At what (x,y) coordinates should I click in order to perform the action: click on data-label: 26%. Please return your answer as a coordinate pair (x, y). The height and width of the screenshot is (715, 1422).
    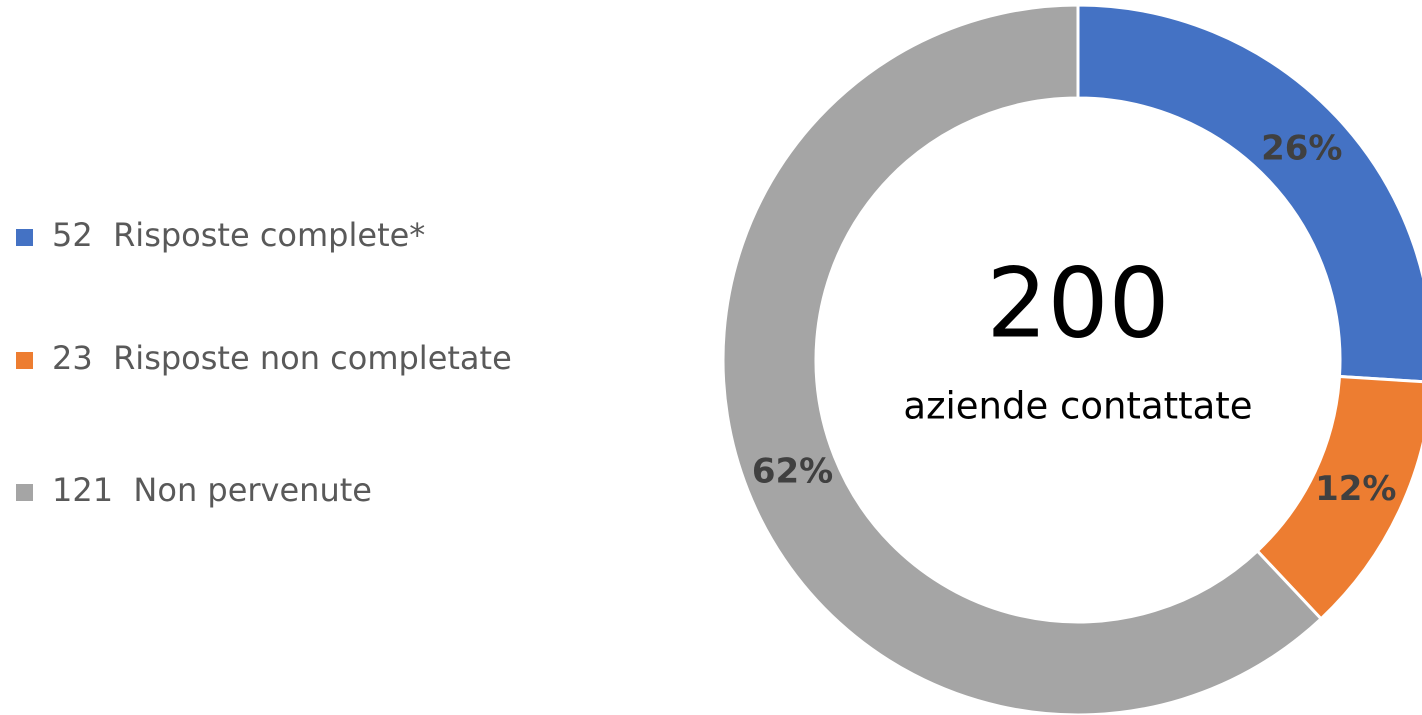
    Looking at the image, I should click on (1301, 148).